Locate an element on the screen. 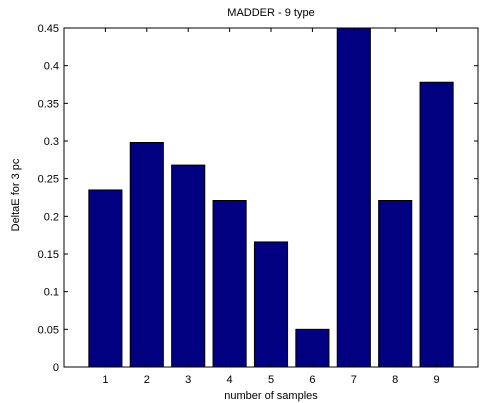 The height and width of the screenshot is (403, 485). y-tick-label: 0.4 is located at coordinates (51, 67).